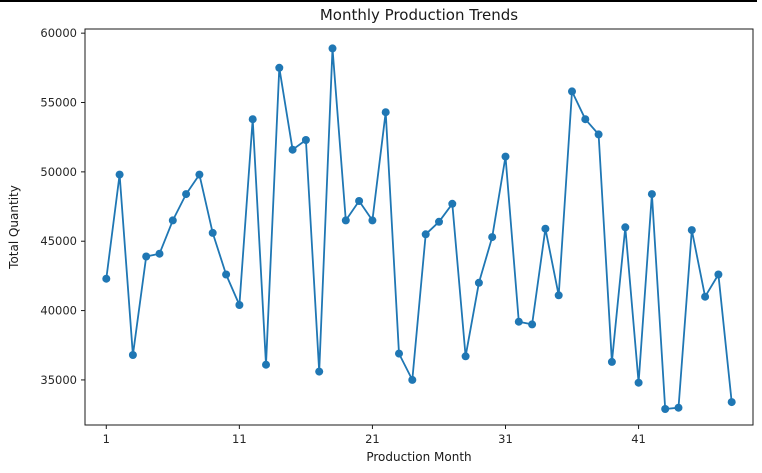  I want to click on y-tick-label: 55000, so click(58, 103).